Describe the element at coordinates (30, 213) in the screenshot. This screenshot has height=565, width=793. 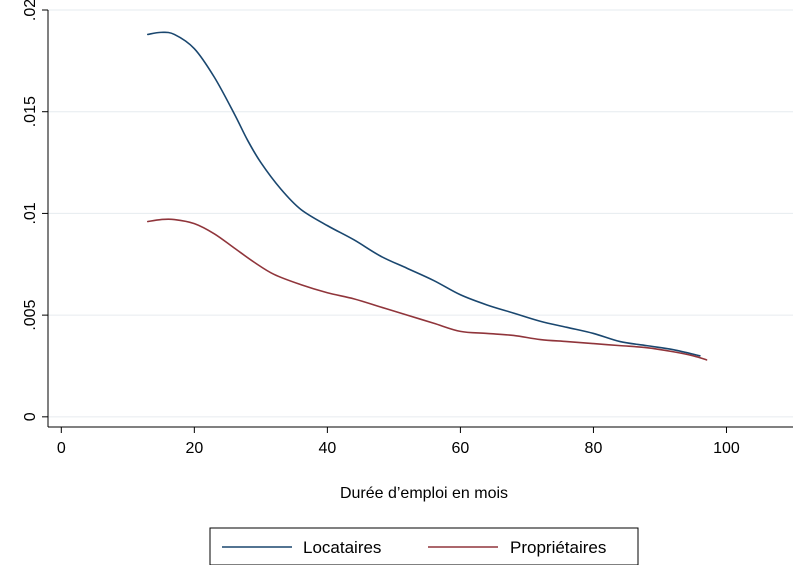
I see `y-tick-label: .01` at that location.